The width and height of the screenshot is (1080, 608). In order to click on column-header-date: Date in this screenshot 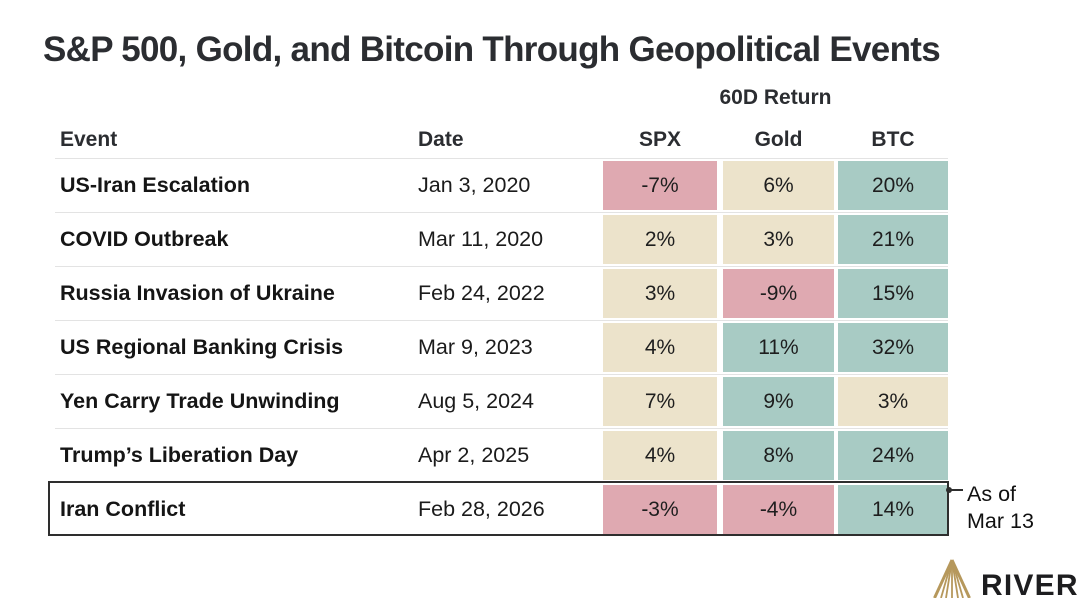, I will do `click(441, 139)`.